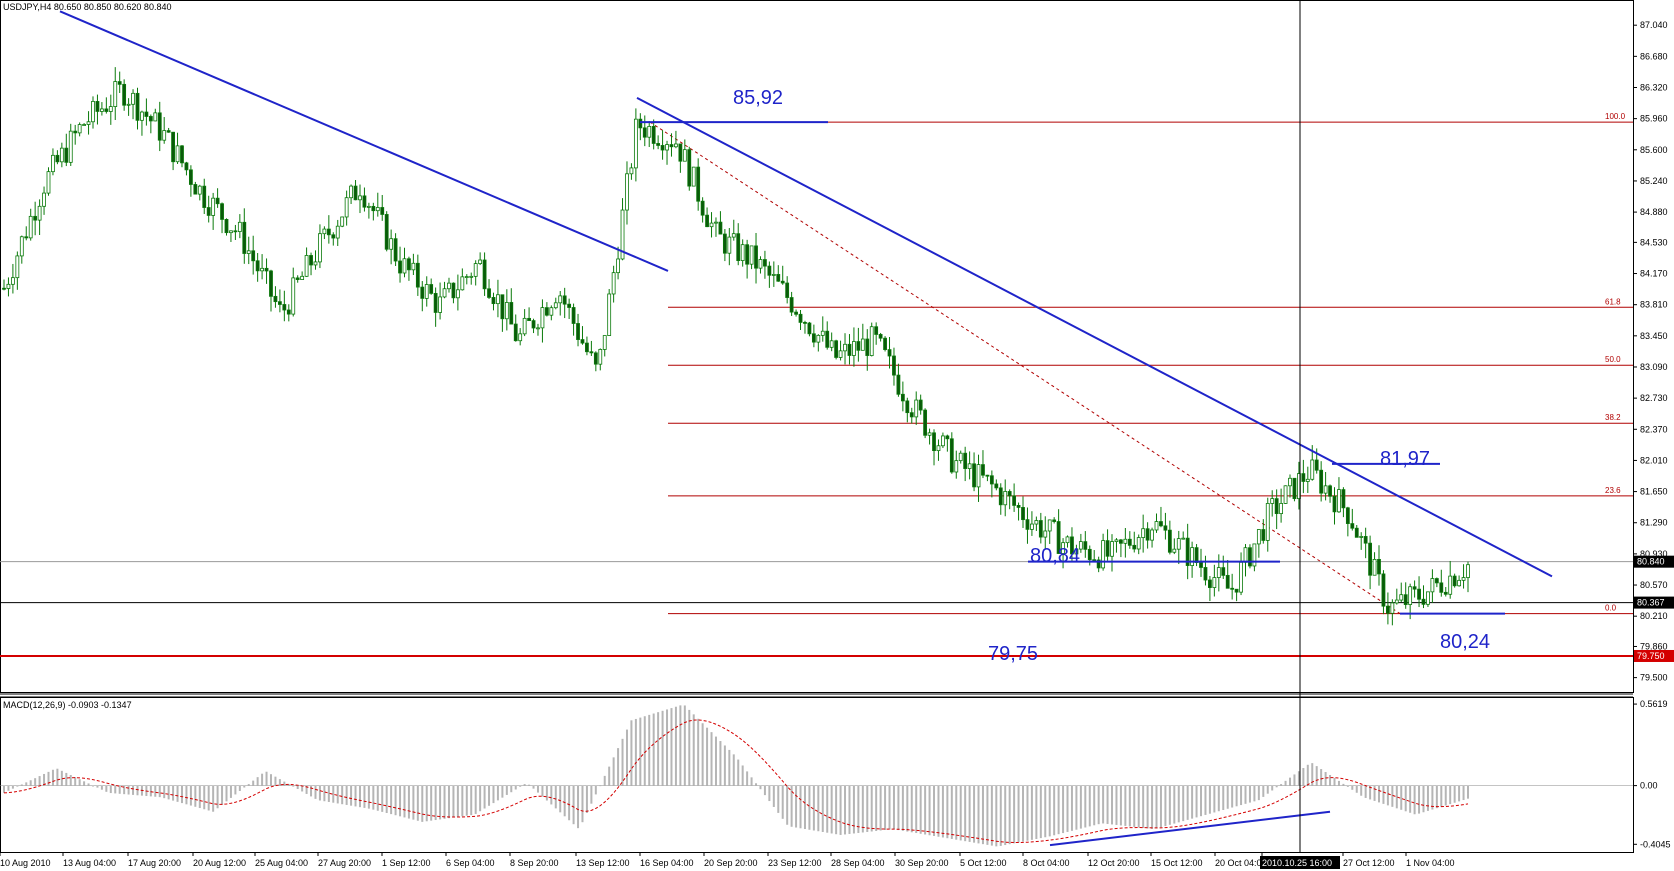  Describe the element at coordinates (1651, 603) in the screenshot. I see `price-tag-label: 80.367` at that location.